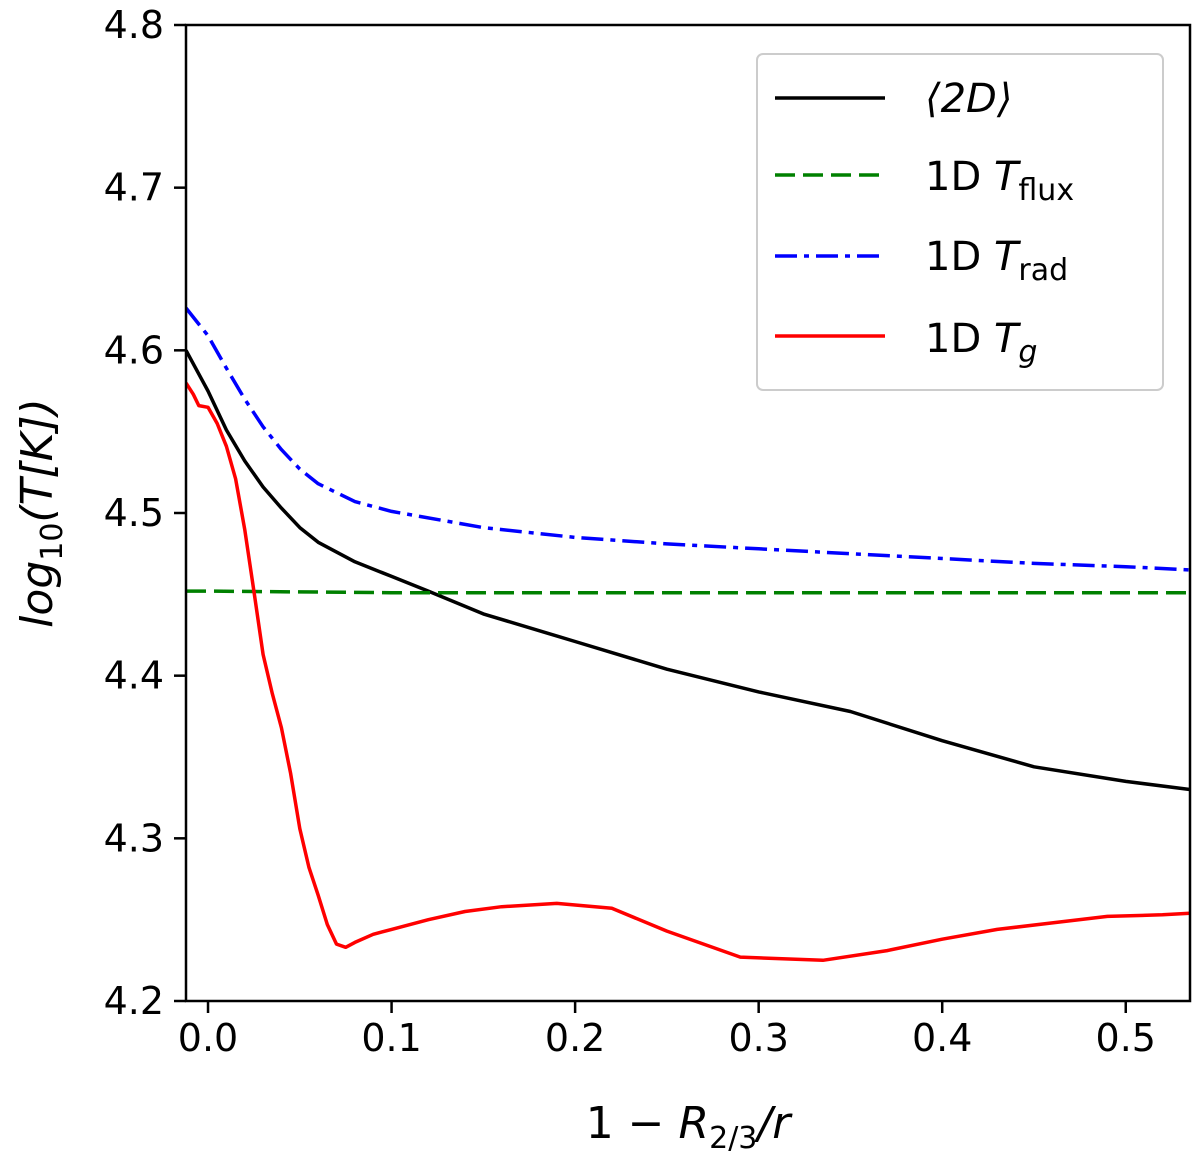 This screenshot has width=1200, height=1153. Describe the element at coordinates (758, 1038) in the screenshot. I see `x-tick-label: 0.3` at that location.